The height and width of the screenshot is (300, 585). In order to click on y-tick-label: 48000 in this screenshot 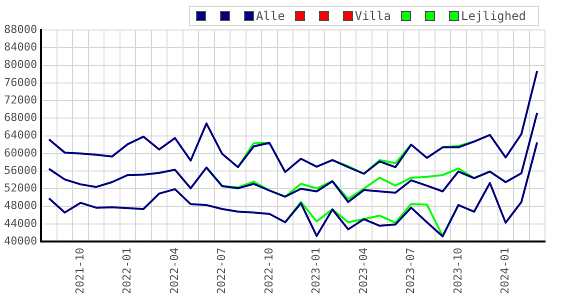, I will do `click(21, 205)`.